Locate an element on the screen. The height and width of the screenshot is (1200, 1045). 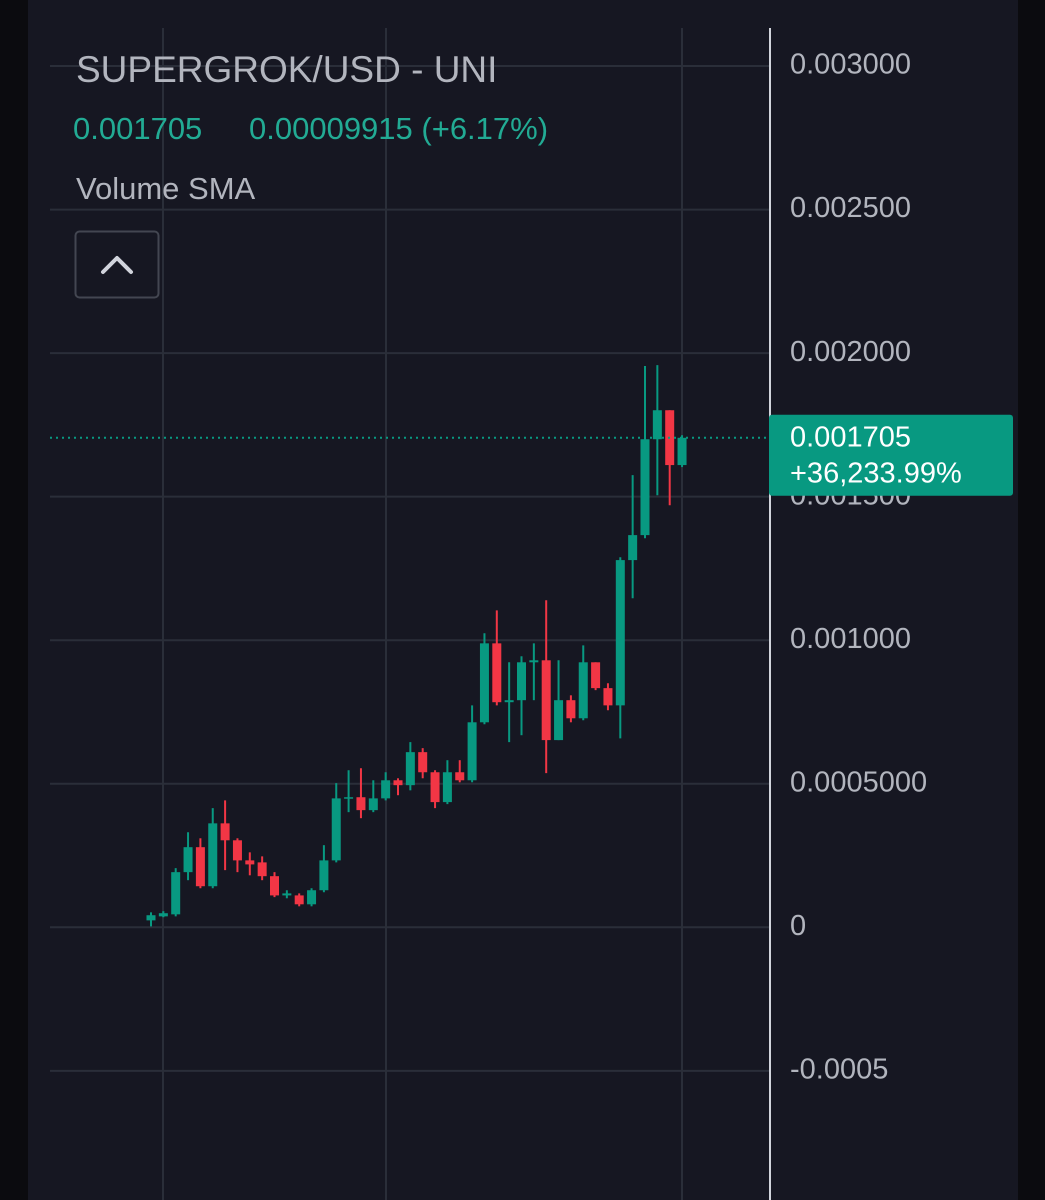
chevron-icon is located at coordinates (117, 265).